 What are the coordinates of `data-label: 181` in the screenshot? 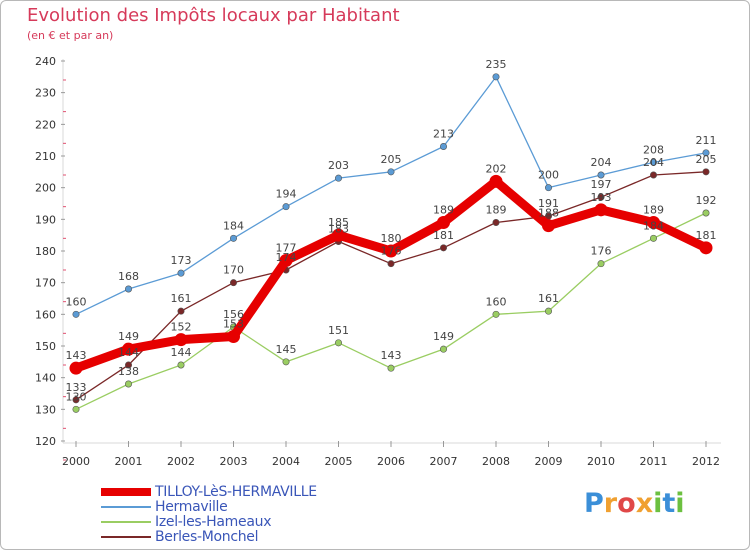 It's located at (443, 235).